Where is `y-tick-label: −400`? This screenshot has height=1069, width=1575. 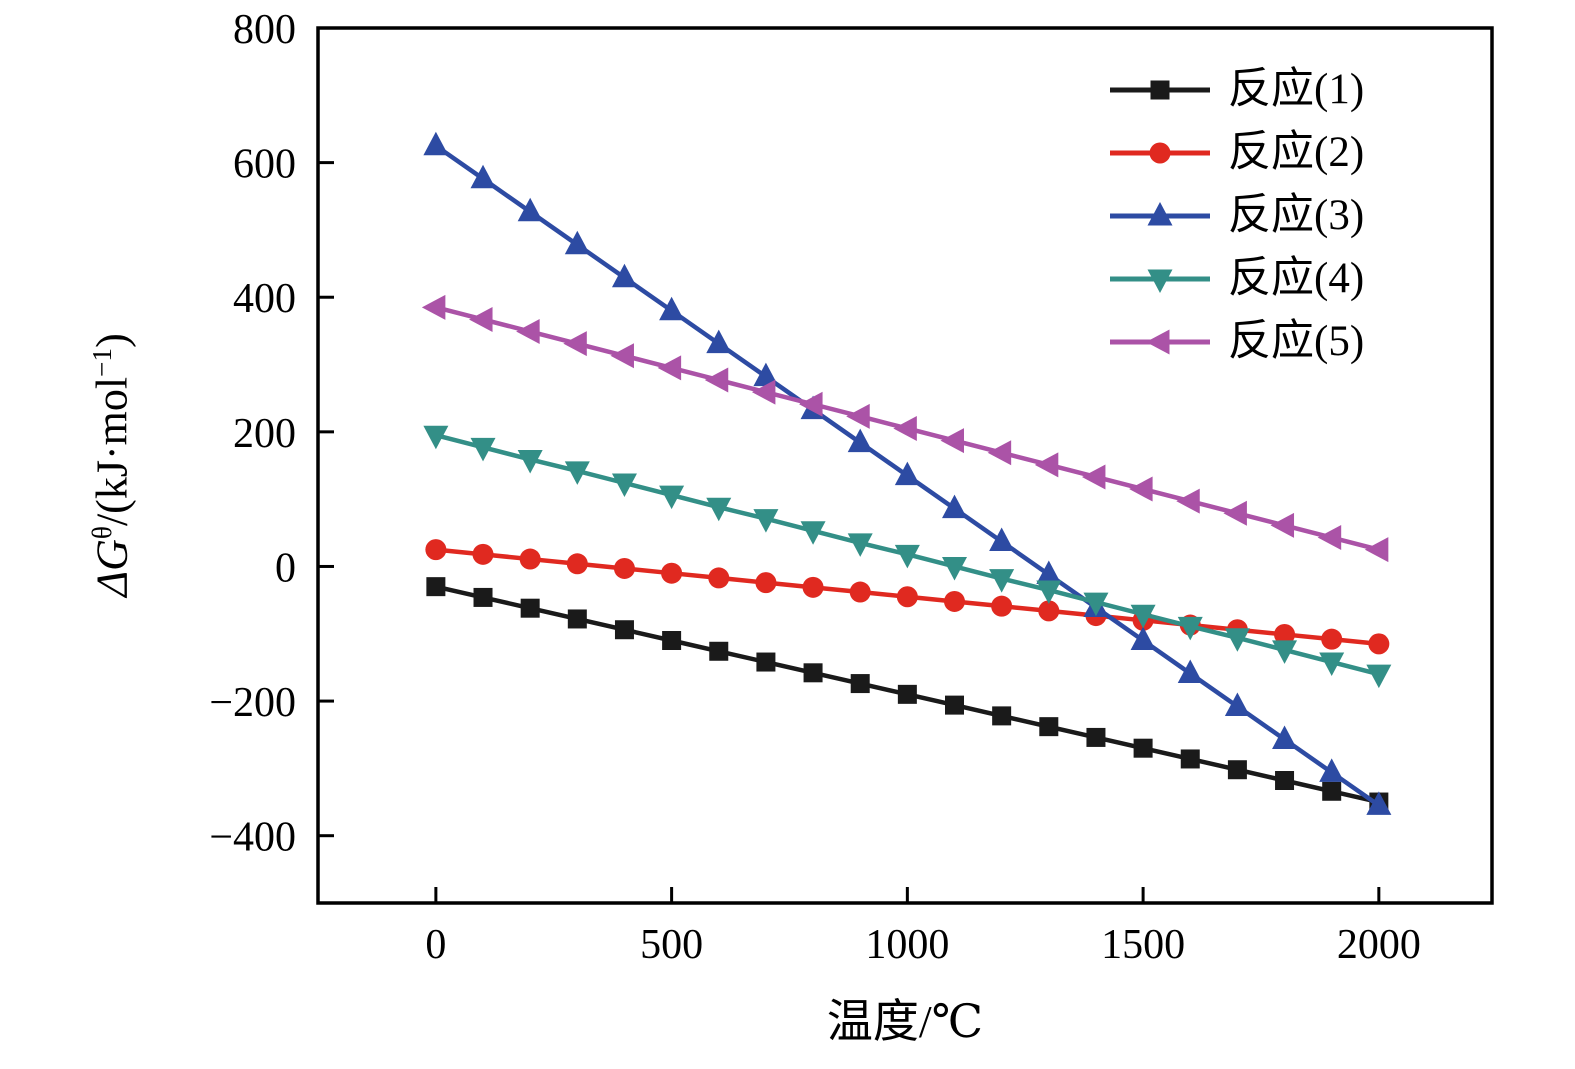
y-tick-label: −400 is located at coordinates (252, 838).